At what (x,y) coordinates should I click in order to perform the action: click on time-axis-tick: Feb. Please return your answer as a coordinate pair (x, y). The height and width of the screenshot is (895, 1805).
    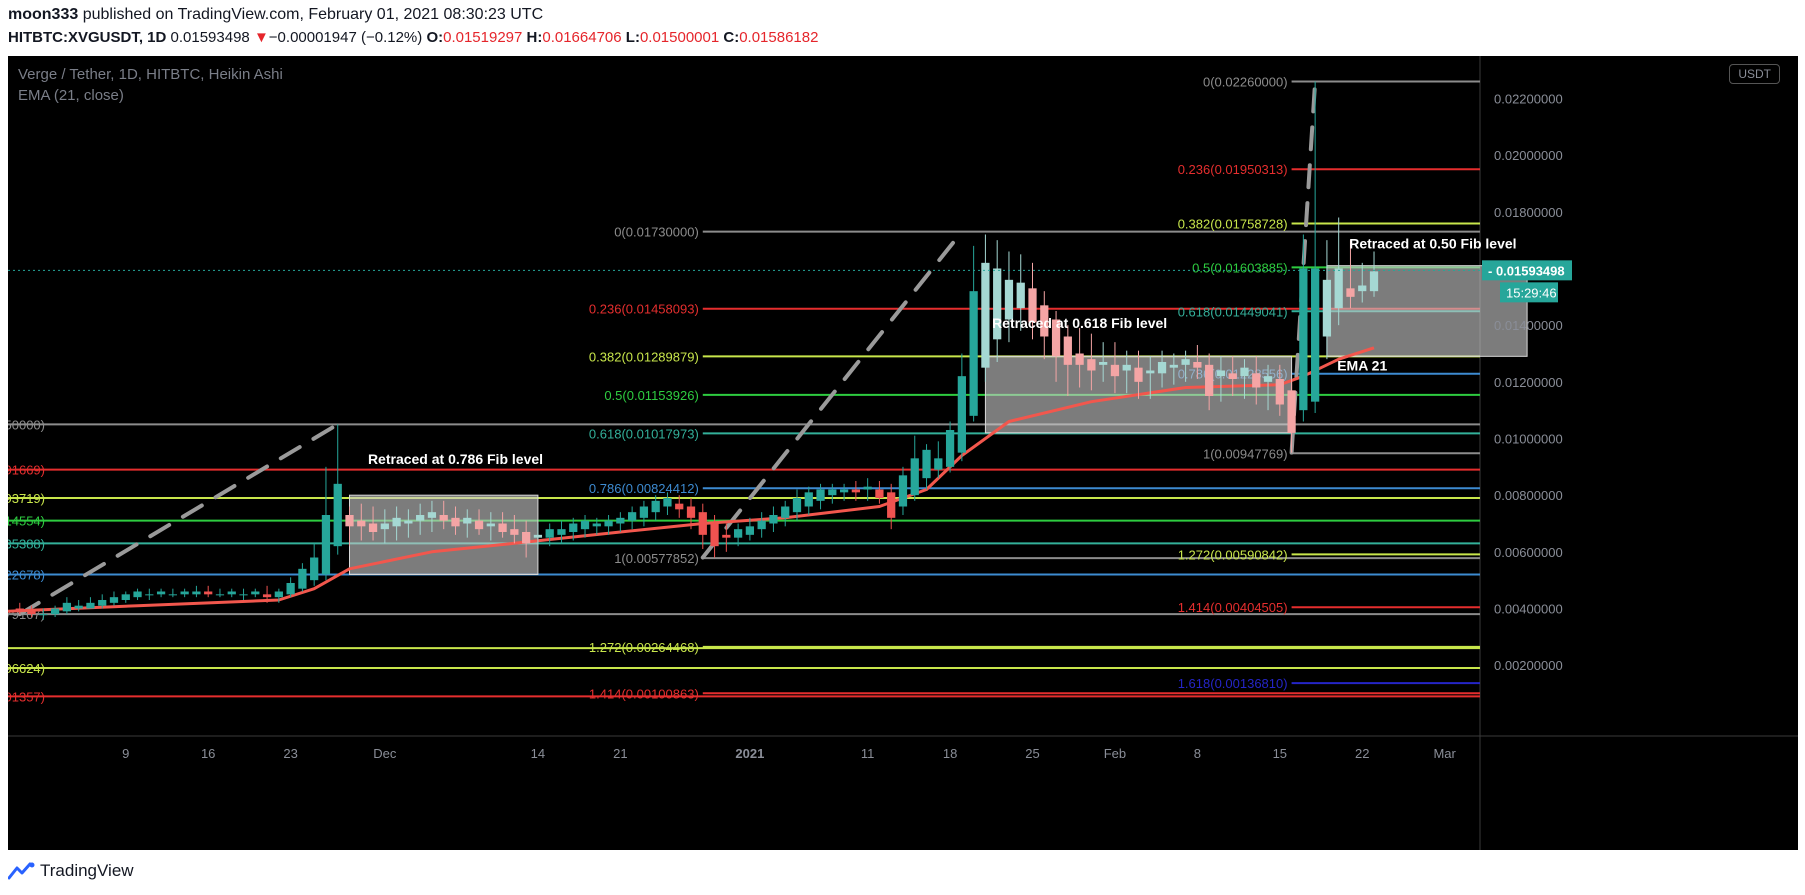
    Looking at the image, I should click on (1115, 753).